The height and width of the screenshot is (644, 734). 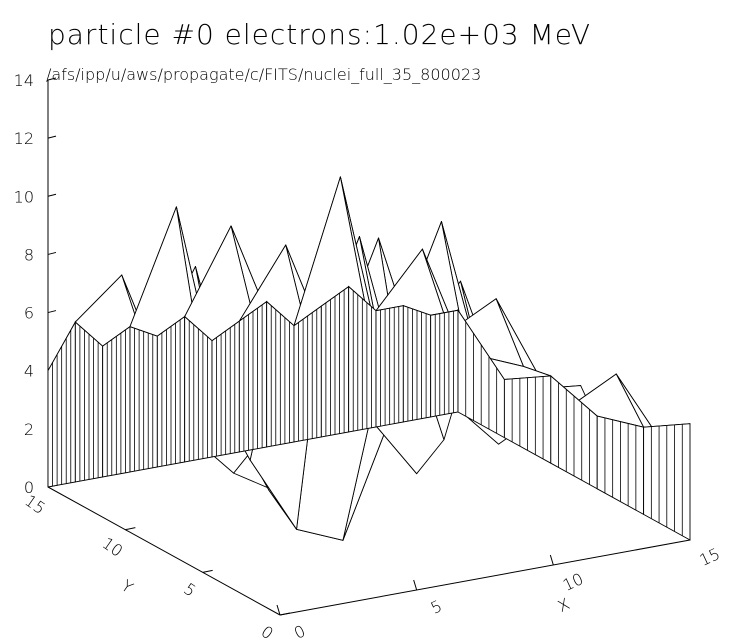 I want to click on chart-title: particle #0 electrons:1.02e+03 MeV, so click(x=319, y=34).